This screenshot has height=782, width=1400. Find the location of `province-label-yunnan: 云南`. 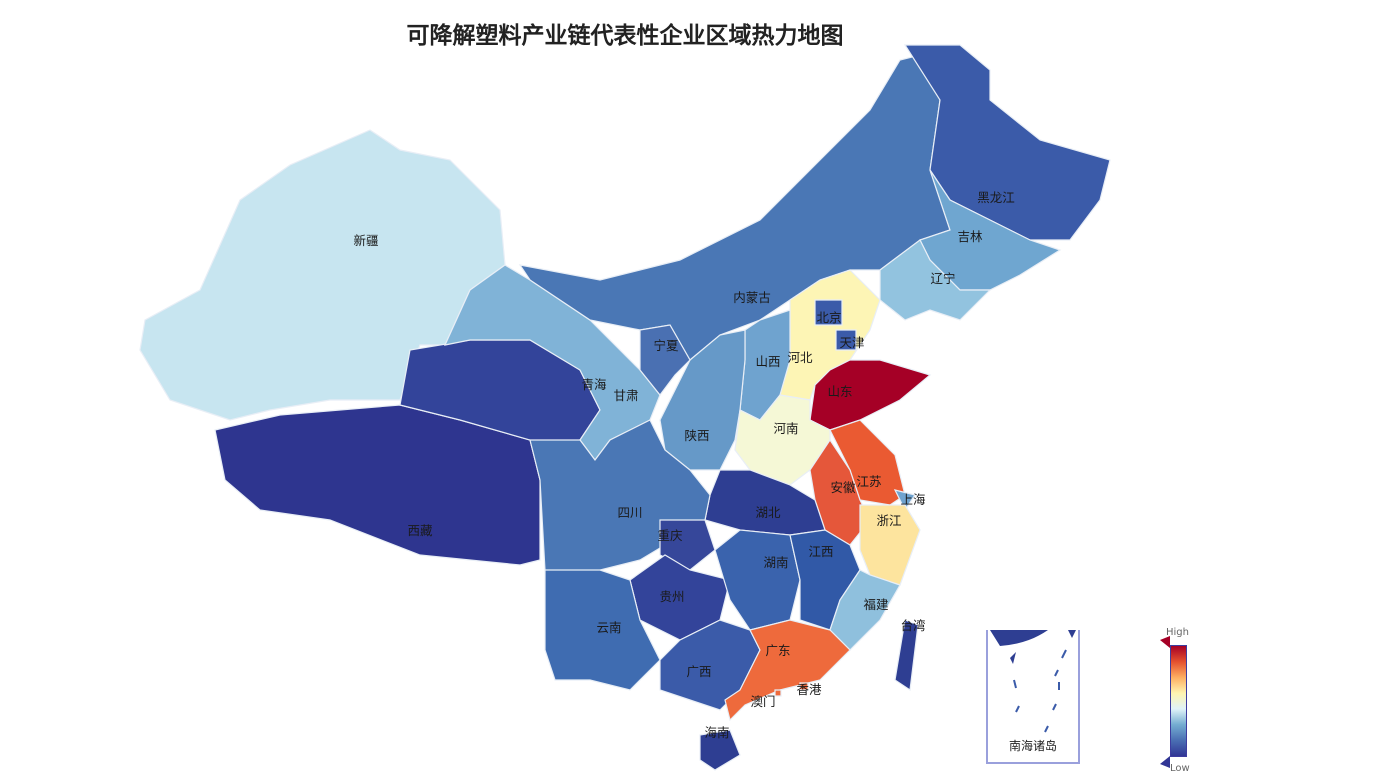

province-label-yunnan: 云南 is located at coordinates (608, 627).